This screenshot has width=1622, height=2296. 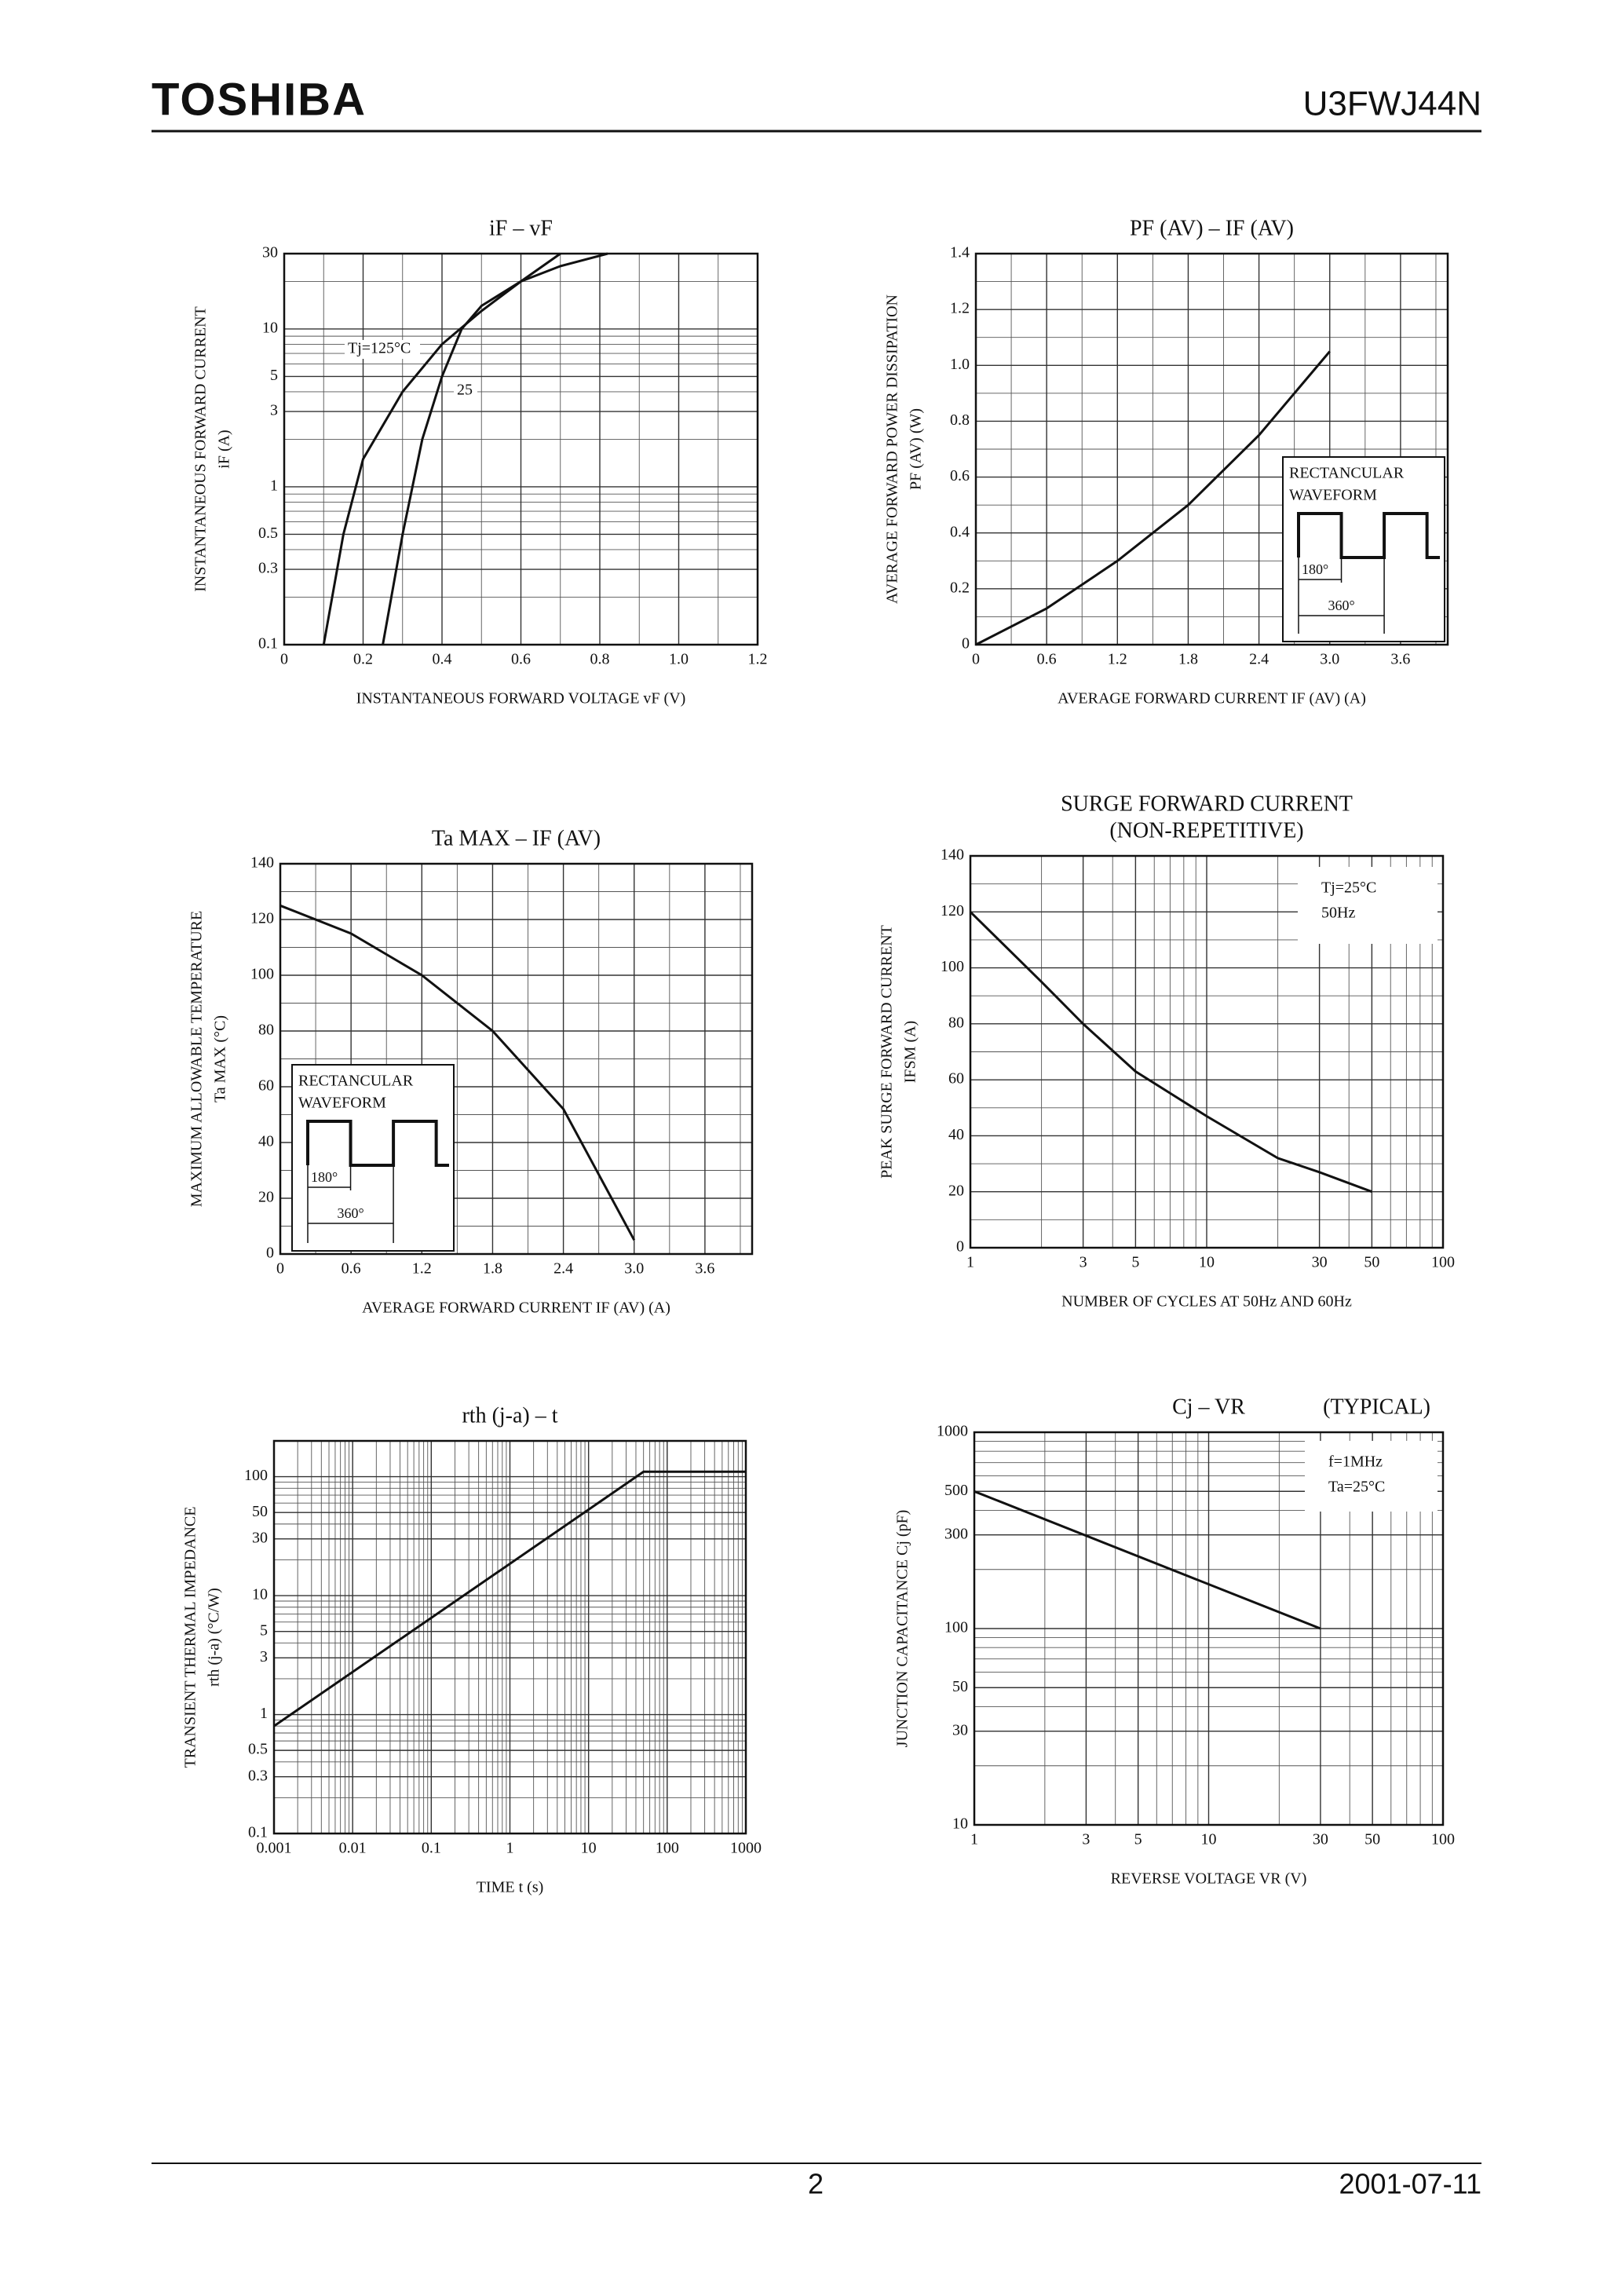 What do you see at coordinates (270, 1253) in the screenshot?
I see `y-tick-label: 0` at bounding box center [270, 1253].